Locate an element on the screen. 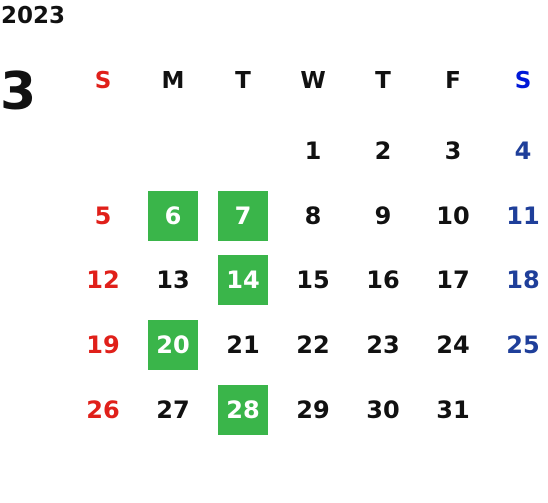 The image size is (548, 503). day-cell-11: 11 is located at coordinates (523, 216).